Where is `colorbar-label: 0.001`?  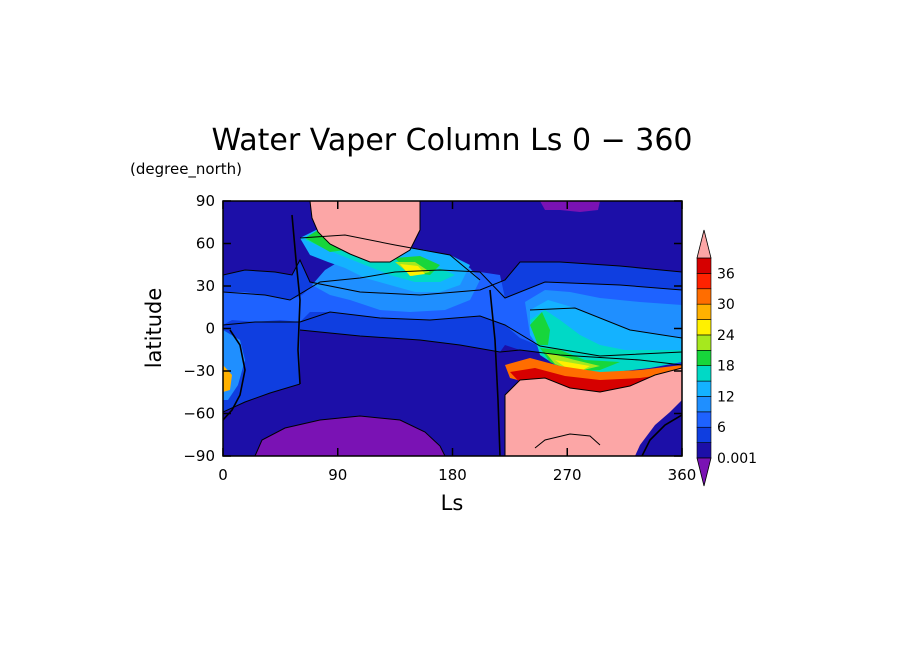 colorbar-label: 0.001 is located at coordinates (737, 459).